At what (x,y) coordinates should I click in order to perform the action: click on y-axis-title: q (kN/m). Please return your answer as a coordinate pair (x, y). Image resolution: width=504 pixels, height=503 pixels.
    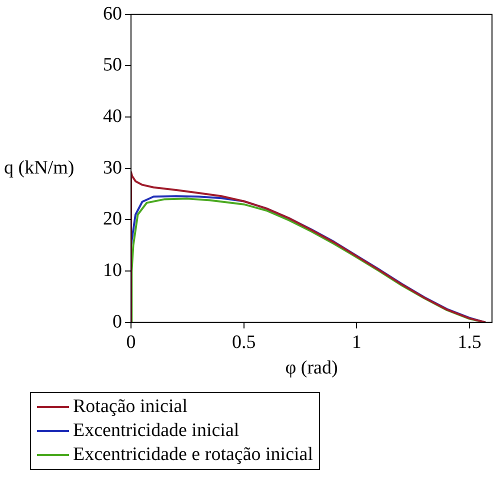
    Looking at the image, I should click on (39, 167).